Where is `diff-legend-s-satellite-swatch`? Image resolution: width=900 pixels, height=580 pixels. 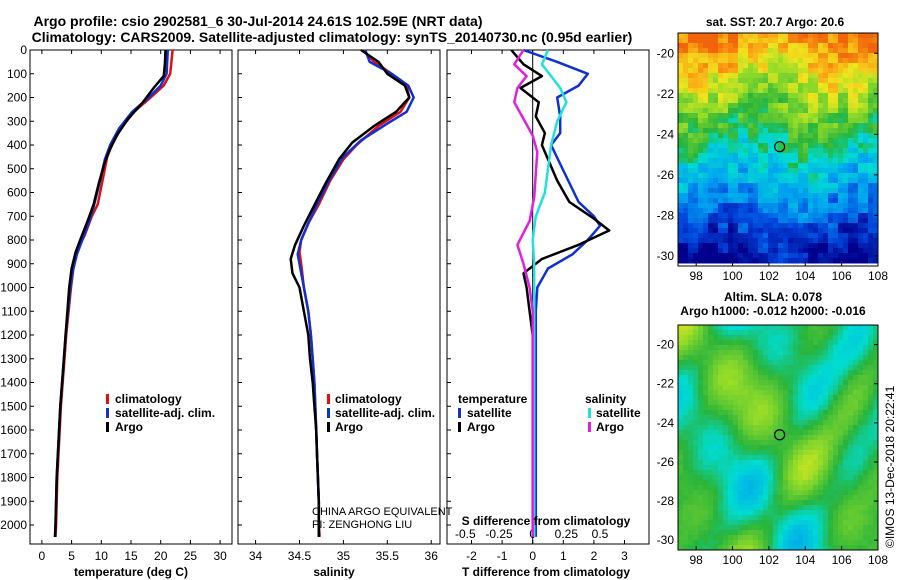 diff-legend-s-satellite-swatch is located at coordinates (589, 413).